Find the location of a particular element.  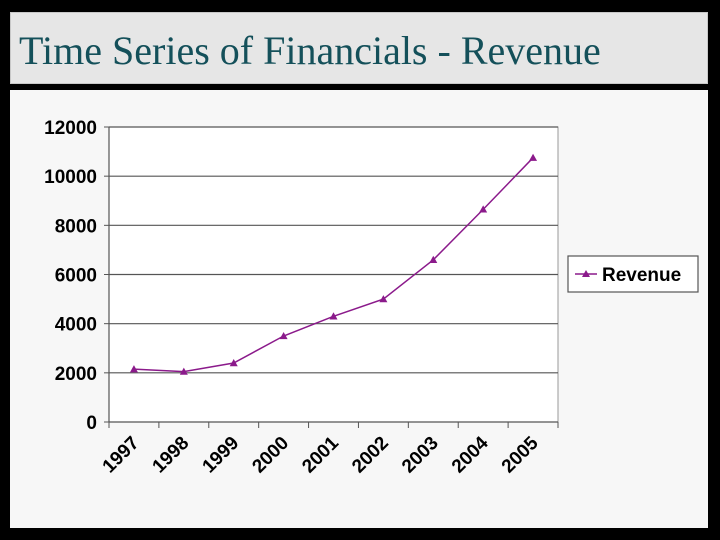

x-tick-label-2002: 2002 is located at coordinates (370, 455).